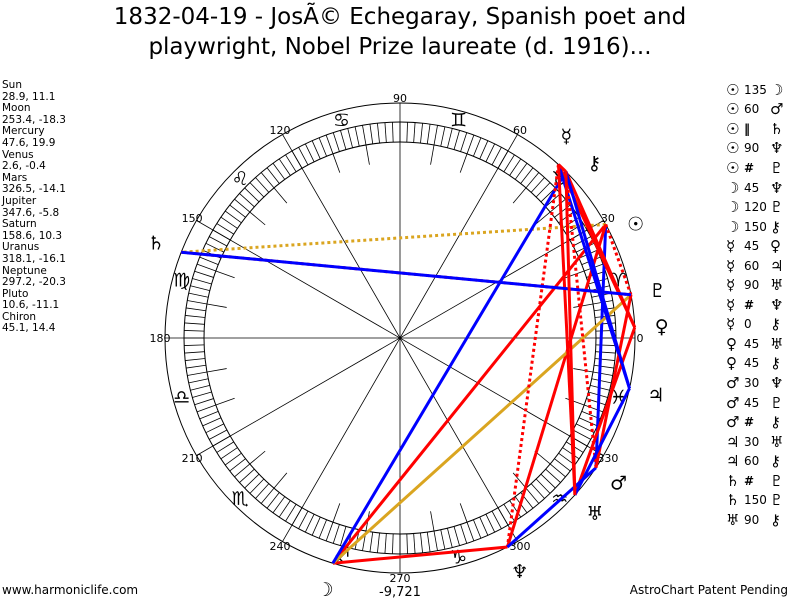  What do you see at coordinates (747, 128) in the screenshot?
I see `aspect-type: ‖` at bounding box center [747, 128].